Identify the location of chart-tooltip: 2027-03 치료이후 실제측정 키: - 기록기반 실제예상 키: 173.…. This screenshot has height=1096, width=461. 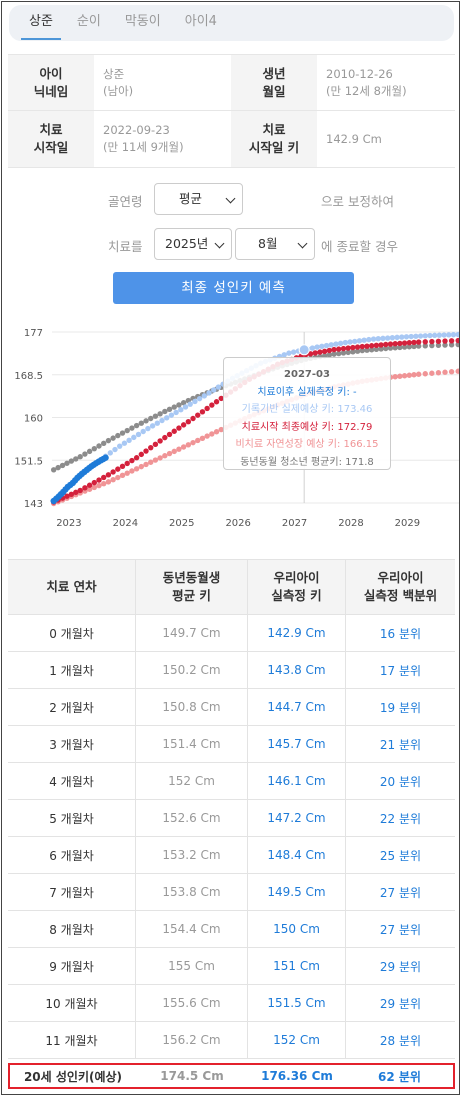
(307, 413).